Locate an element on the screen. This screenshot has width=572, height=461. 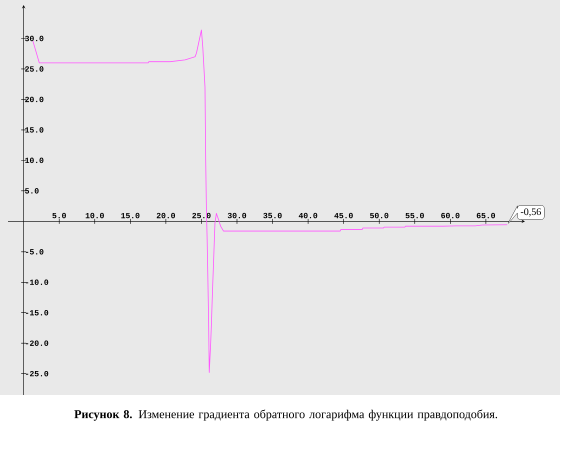
y-tick-label: 30.0 is located at coordinates (34, 39).